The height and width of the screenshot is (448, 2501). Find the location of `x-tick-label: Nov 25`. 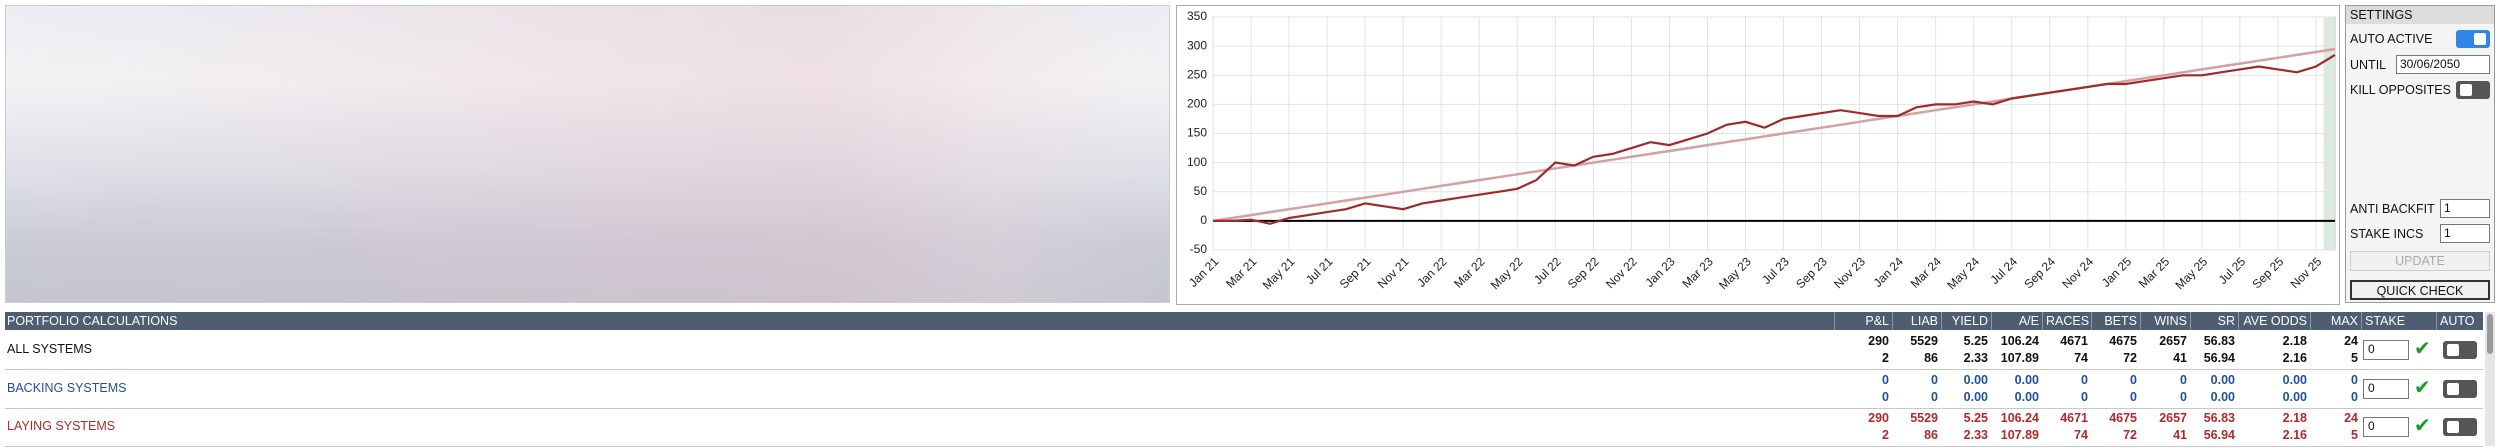

x-tick-label: Nov 25 is located at coordinates (2306, 272).